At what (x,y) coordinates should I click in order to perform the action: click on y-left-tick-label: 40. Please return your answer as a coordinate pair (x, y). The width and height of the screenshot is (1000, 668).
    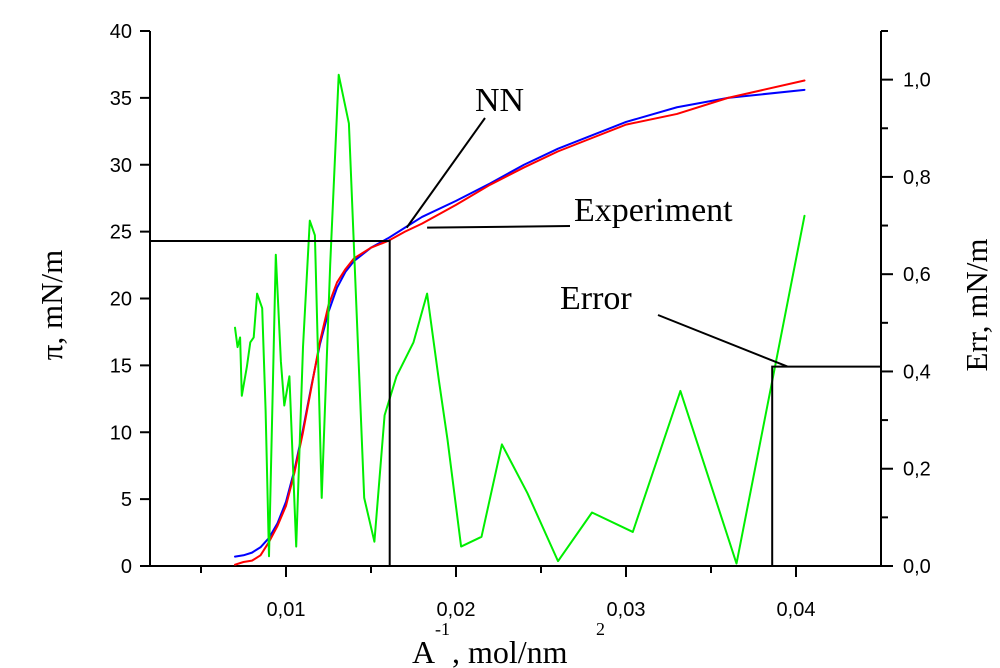
    Looking at the image, I should click on (121, 32).